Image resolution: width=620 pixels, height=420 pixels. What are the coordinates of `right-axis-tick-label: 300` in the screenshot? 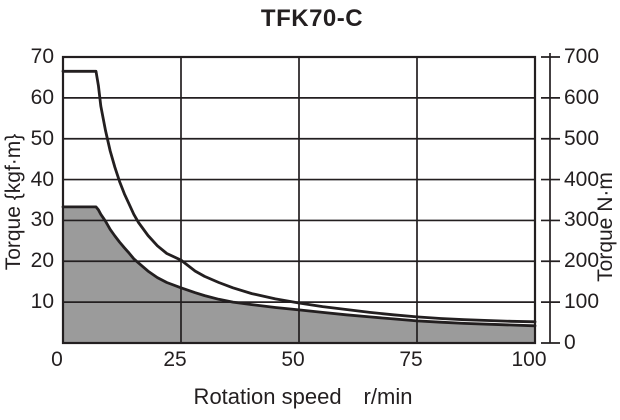 It's located at (582, 220).